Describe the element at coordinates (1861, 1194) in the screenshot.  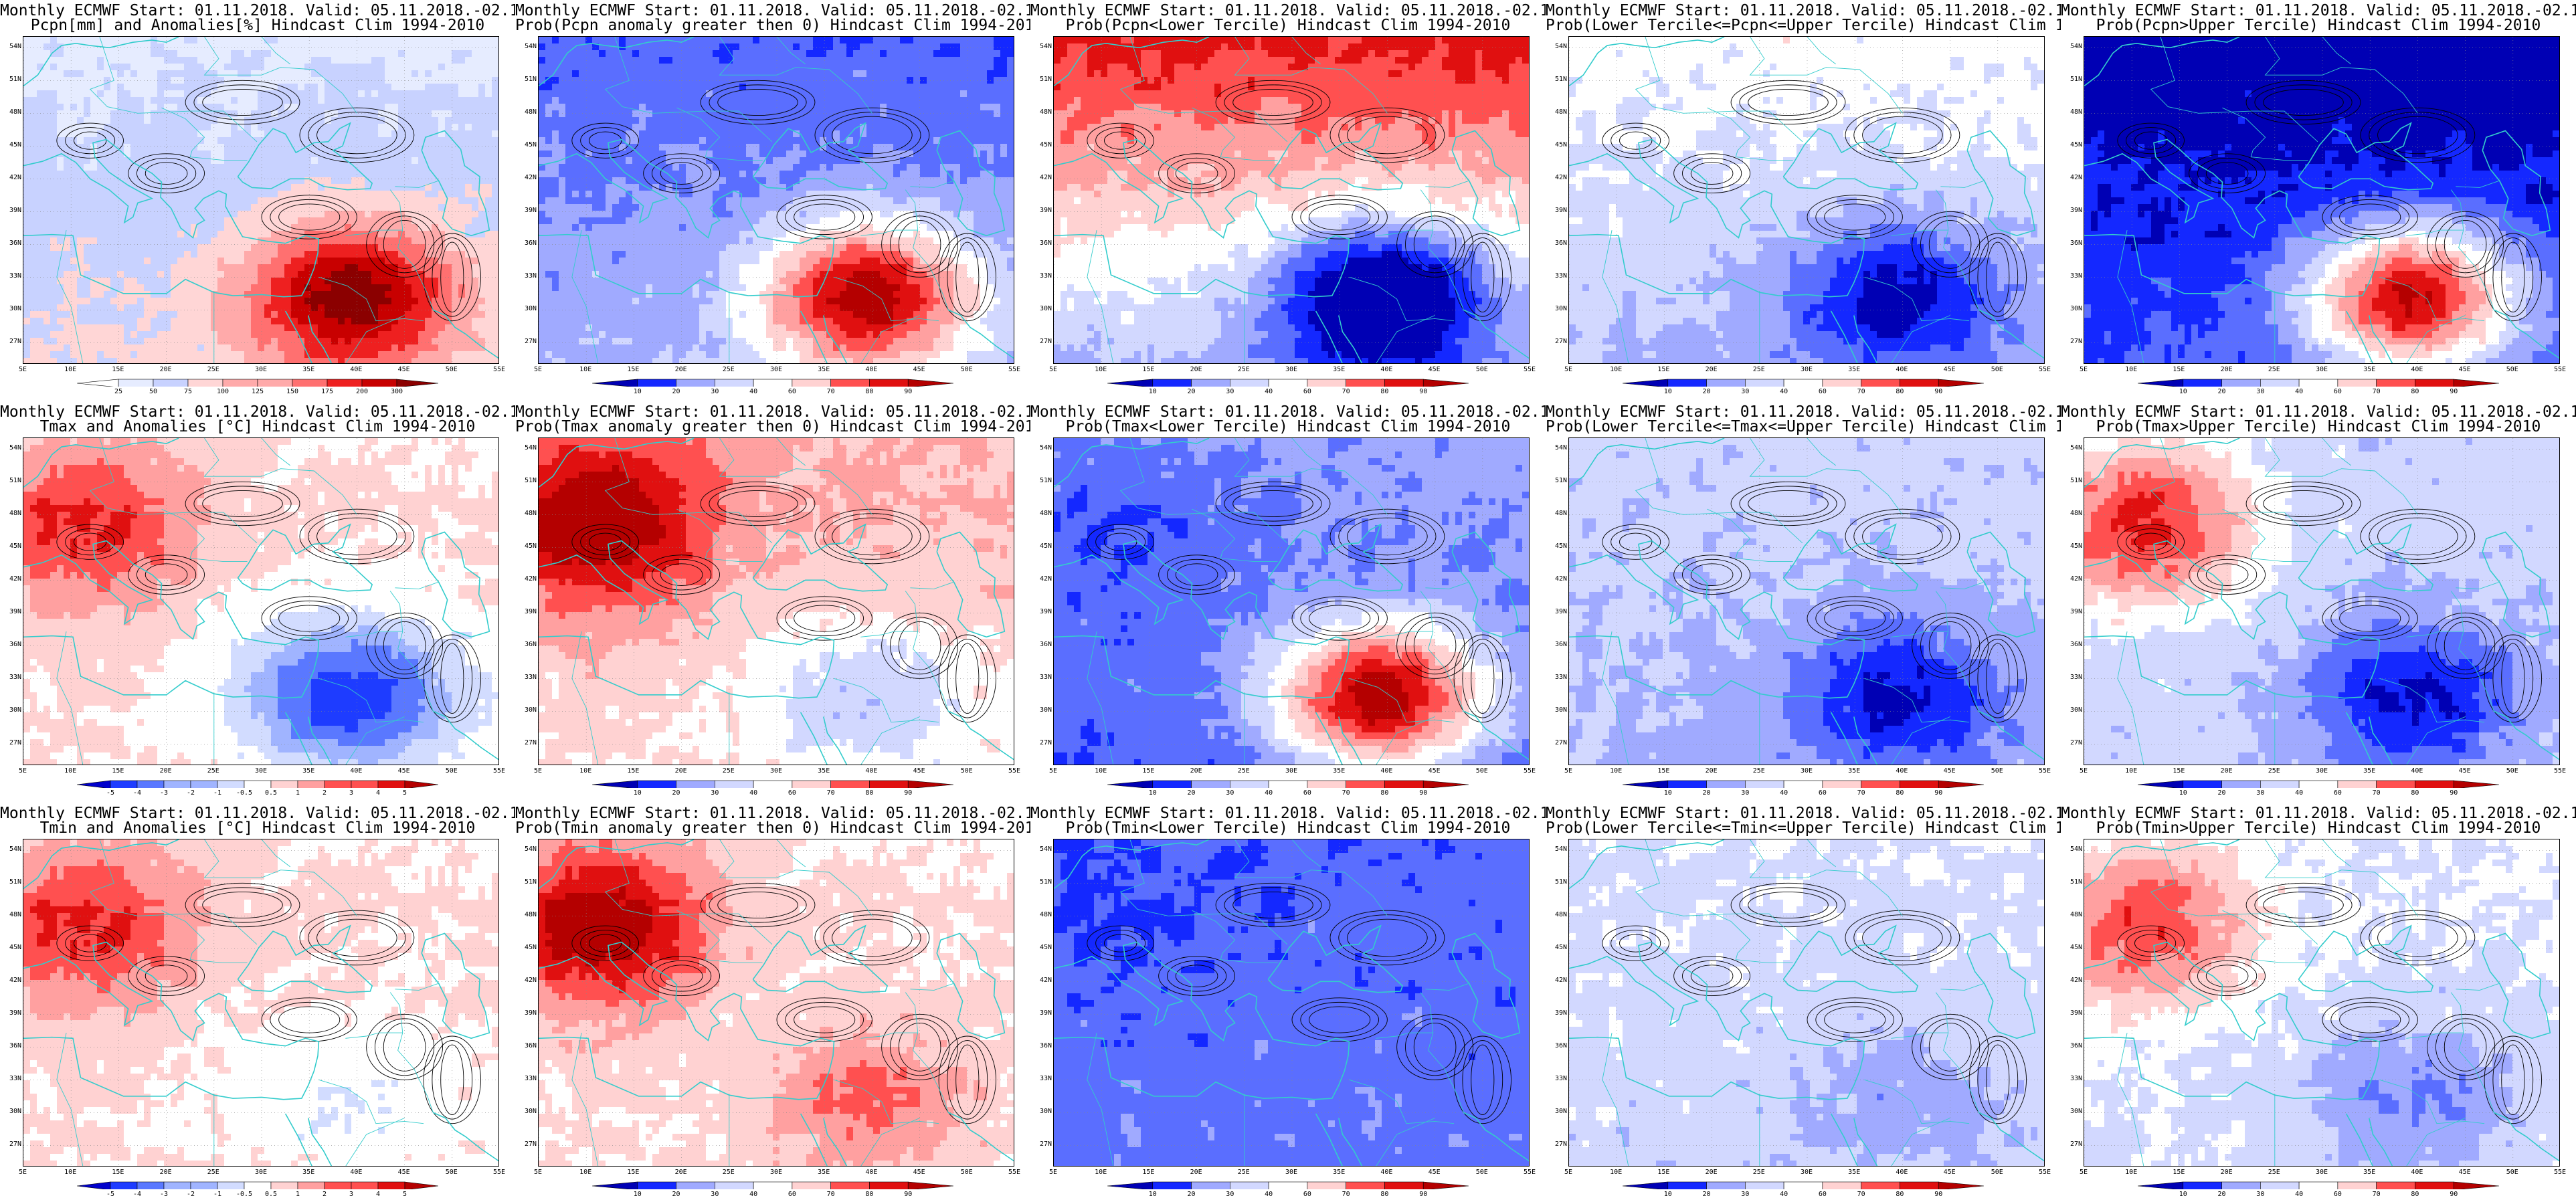
I see `colorbar-tick-label: 70` at that location.